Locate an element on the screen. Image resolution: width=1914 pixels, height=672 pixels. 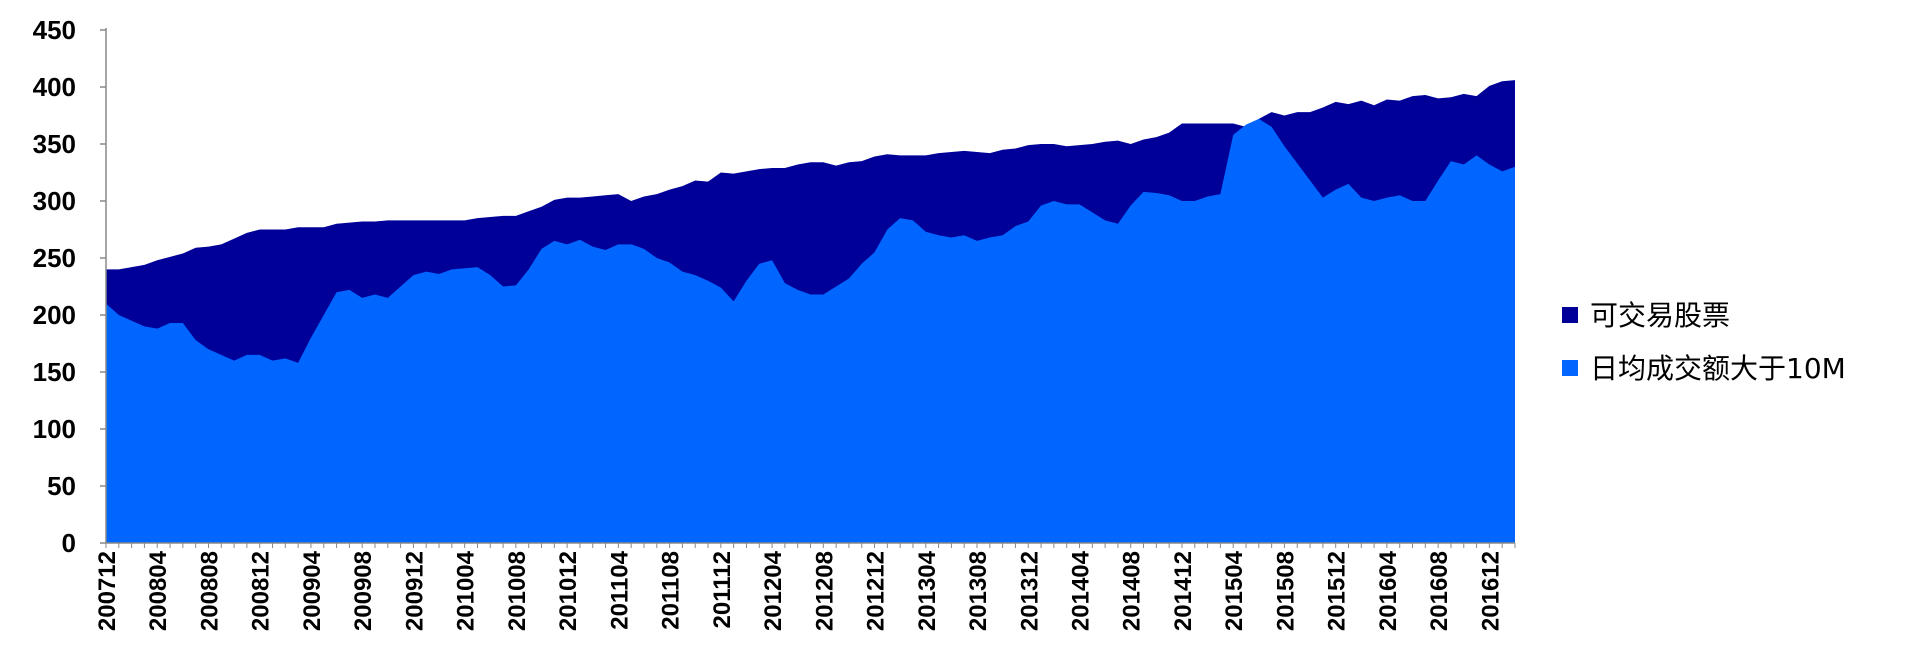
x-tick-label: 201412 is located at coordinates (1183, 591).